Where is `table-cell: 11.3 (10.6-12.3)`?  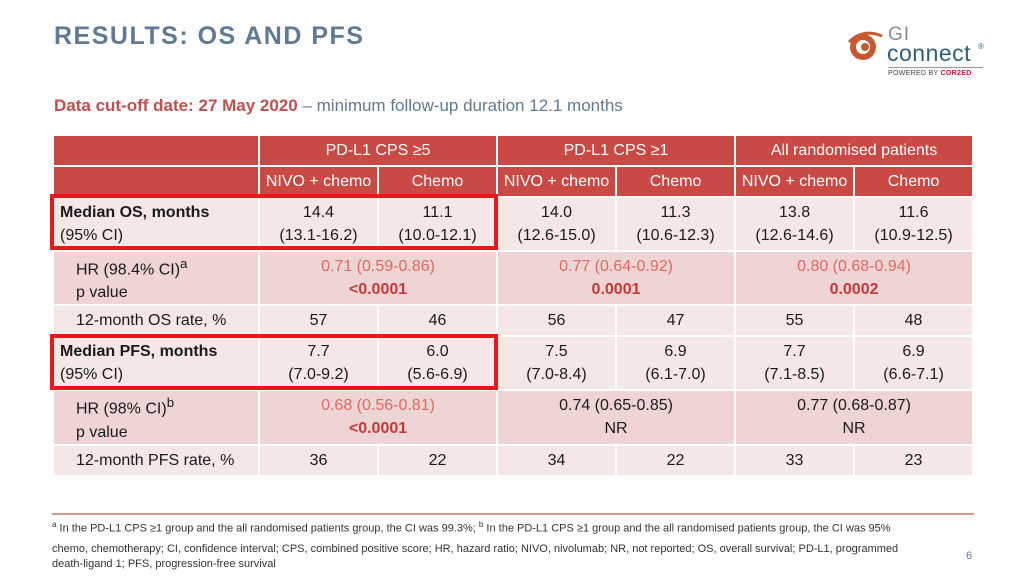 table-cell: 11.3 (10.6-12.3) is located at coordinates (676, 224).